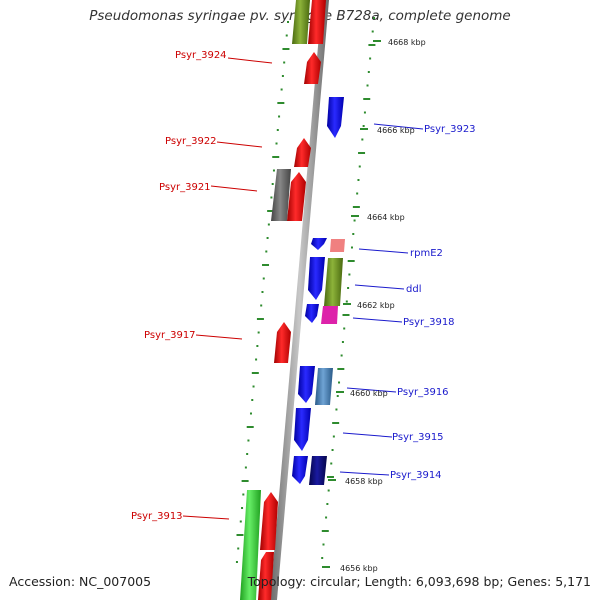  What do you see at coordinates (423, 392) in the screenshot?
I see `label-psyr-3916: Psyr_3916` at bounding box center [423, 392].